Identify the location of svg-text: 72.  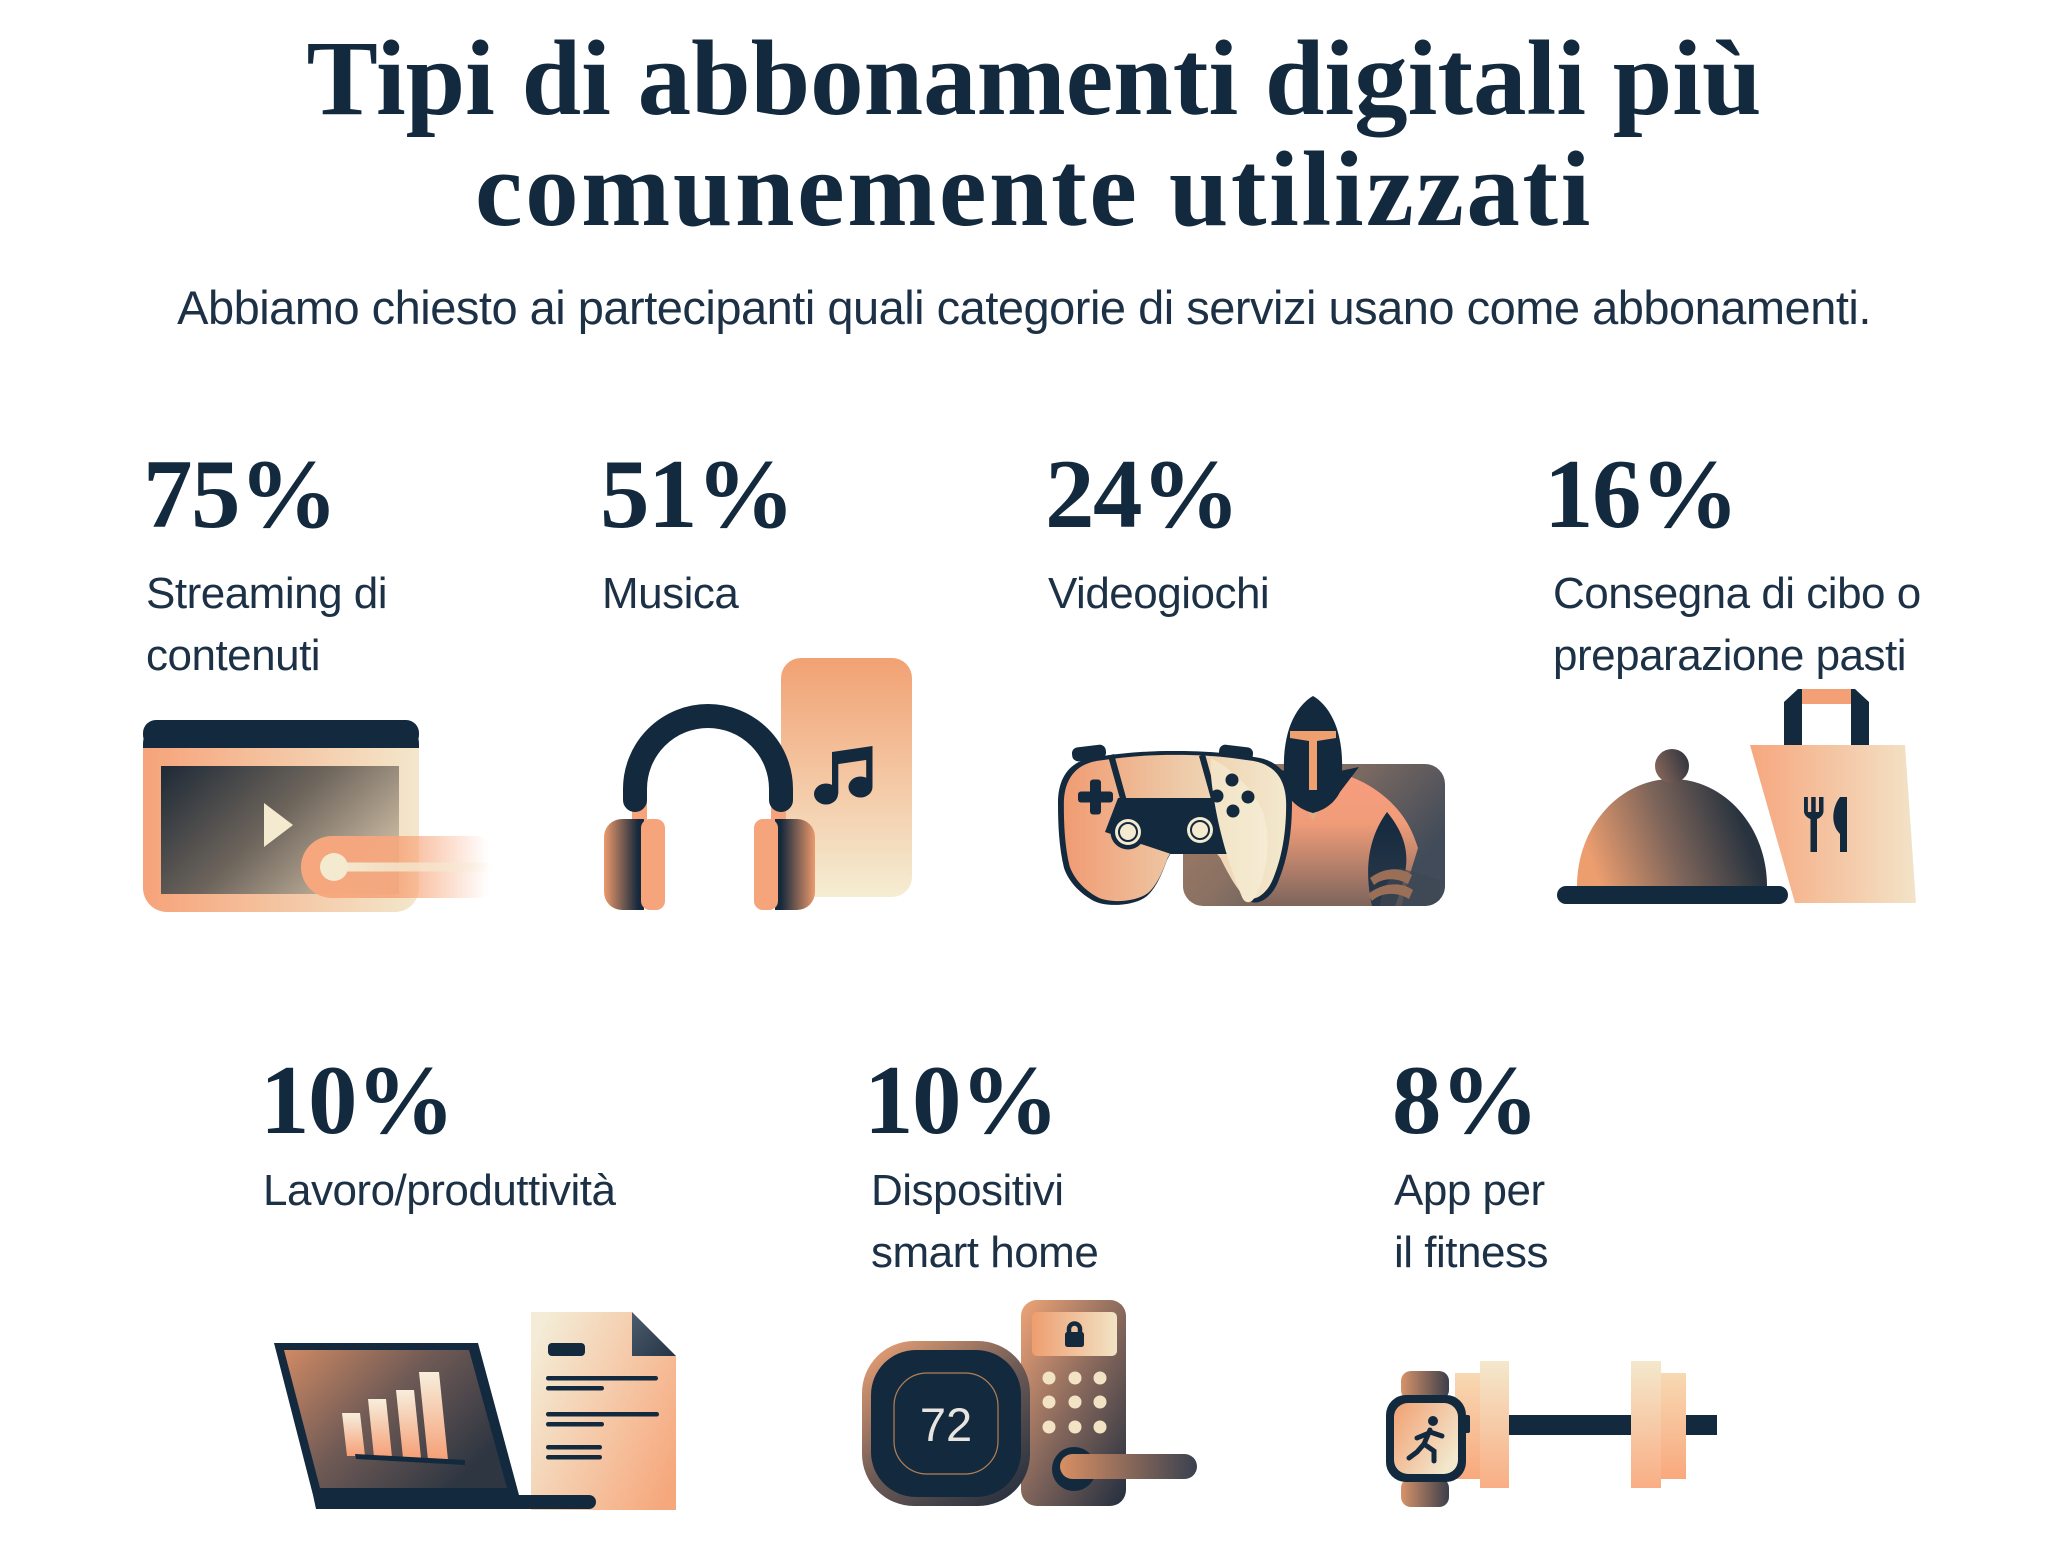
(946, 1424).